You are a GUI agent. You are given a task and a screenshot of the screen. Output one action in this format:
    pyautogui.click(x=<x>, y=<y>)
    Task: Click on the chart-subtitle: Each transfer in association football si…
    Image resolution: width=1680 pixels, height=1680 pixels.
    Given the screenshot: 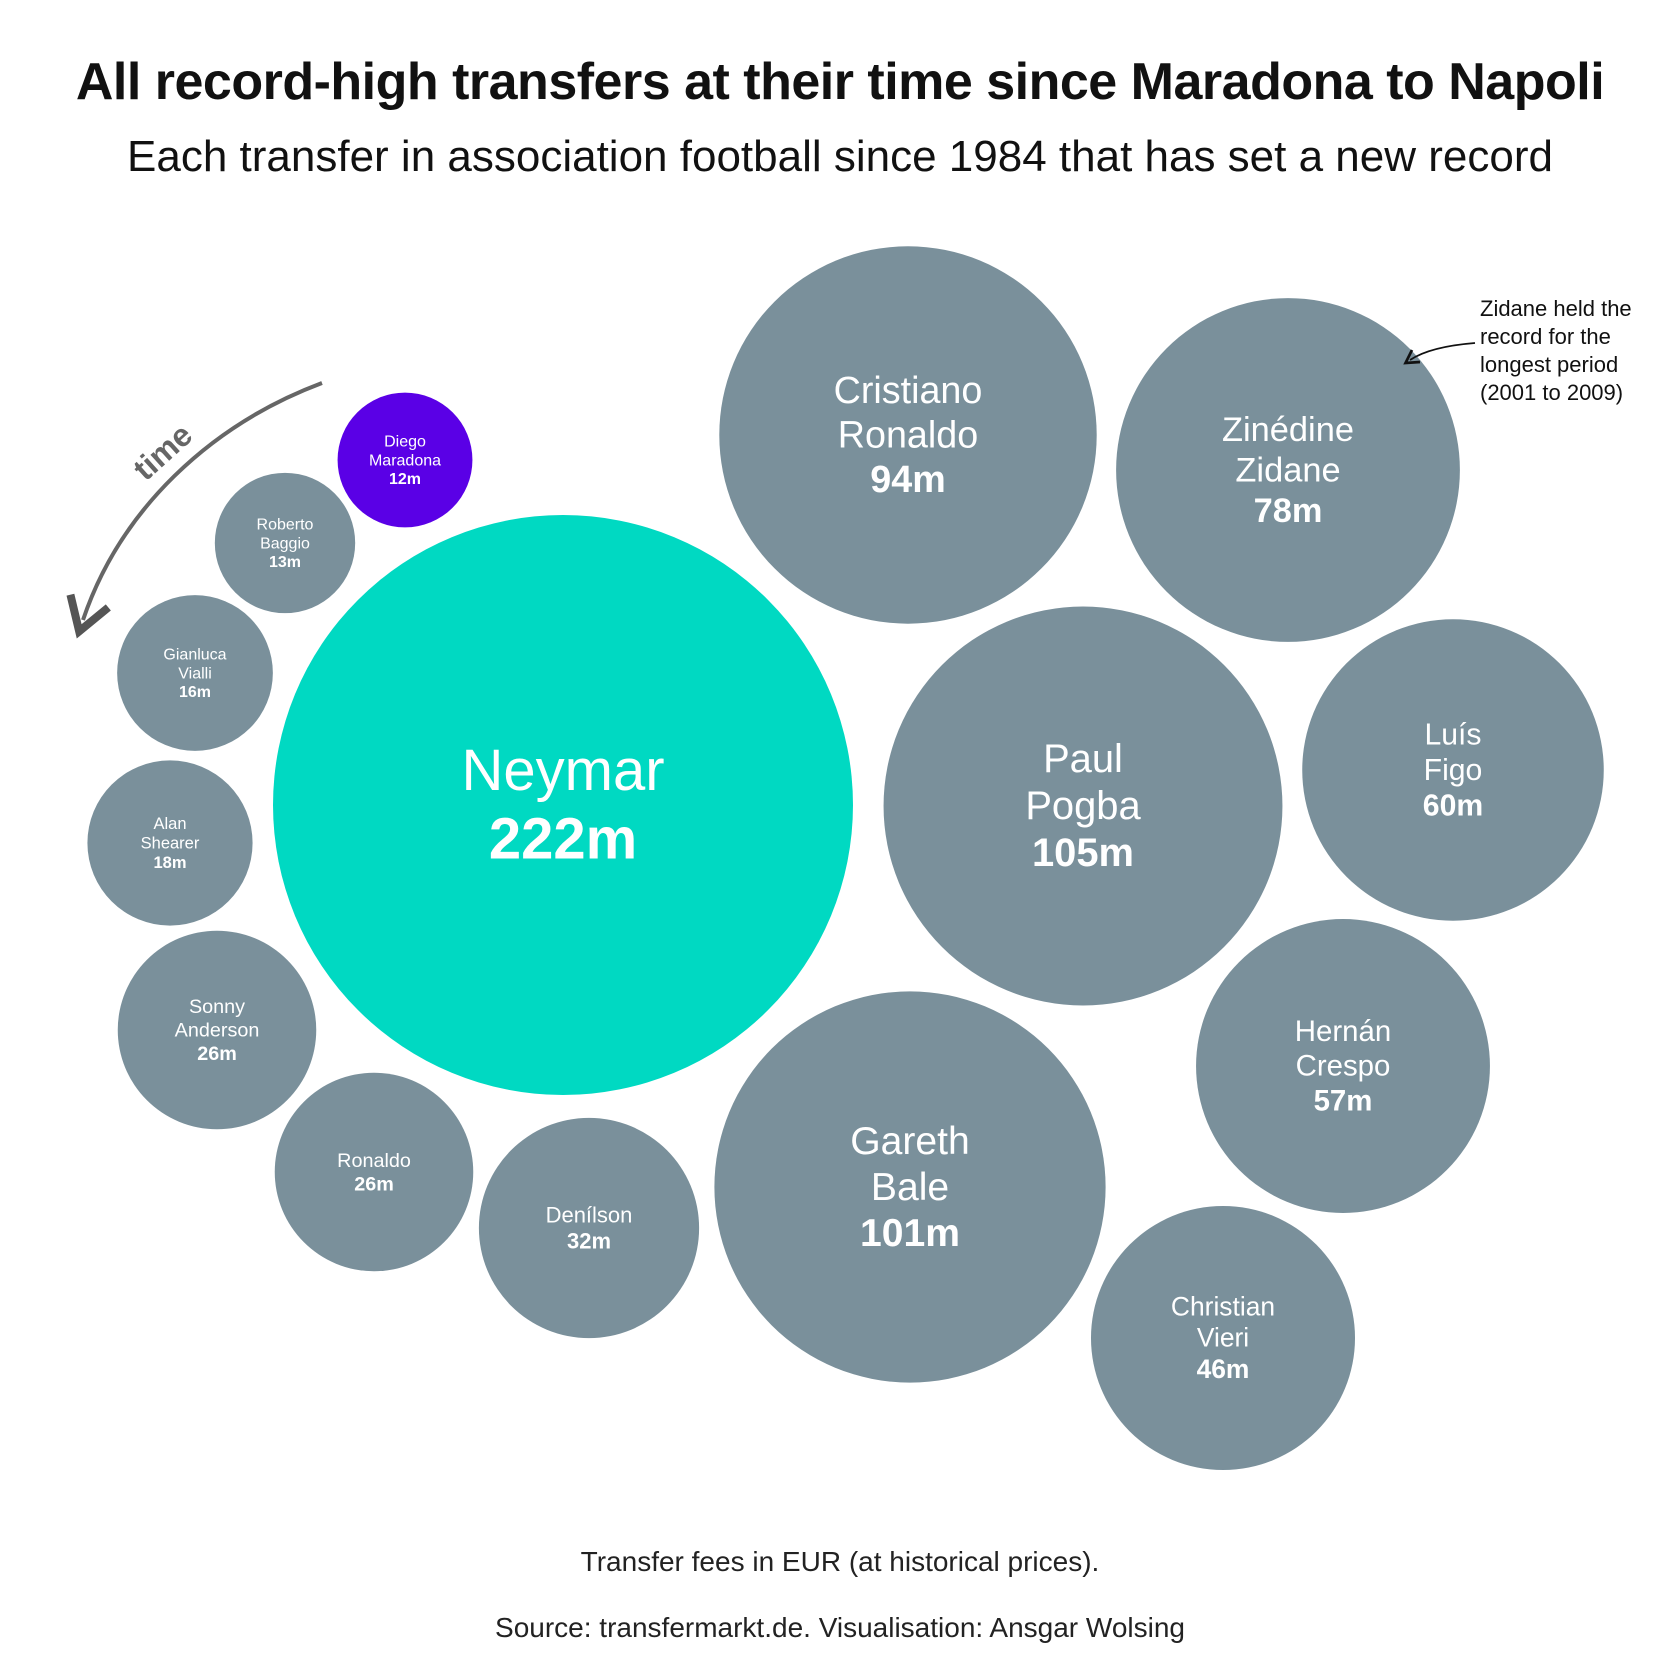 What is the action you would take?
    pyautogui.click(x=840, y=156)
    